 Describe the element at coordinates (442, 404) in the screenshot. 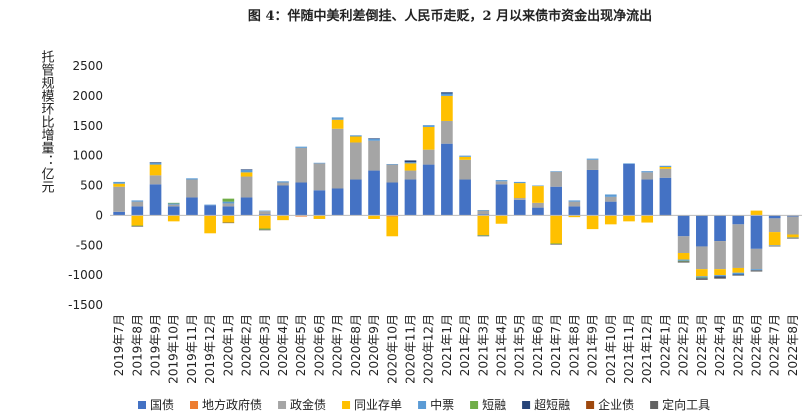

I see `legend-label: 中票` at that location.